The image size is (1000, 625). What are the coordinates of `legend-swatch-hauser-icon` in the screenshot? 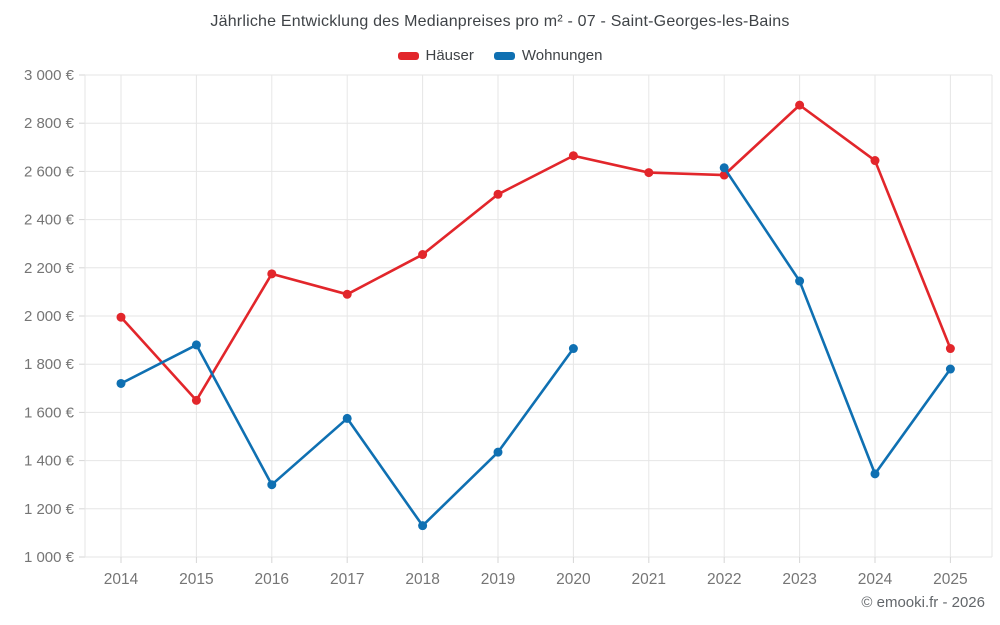 It's located at (408, 55).